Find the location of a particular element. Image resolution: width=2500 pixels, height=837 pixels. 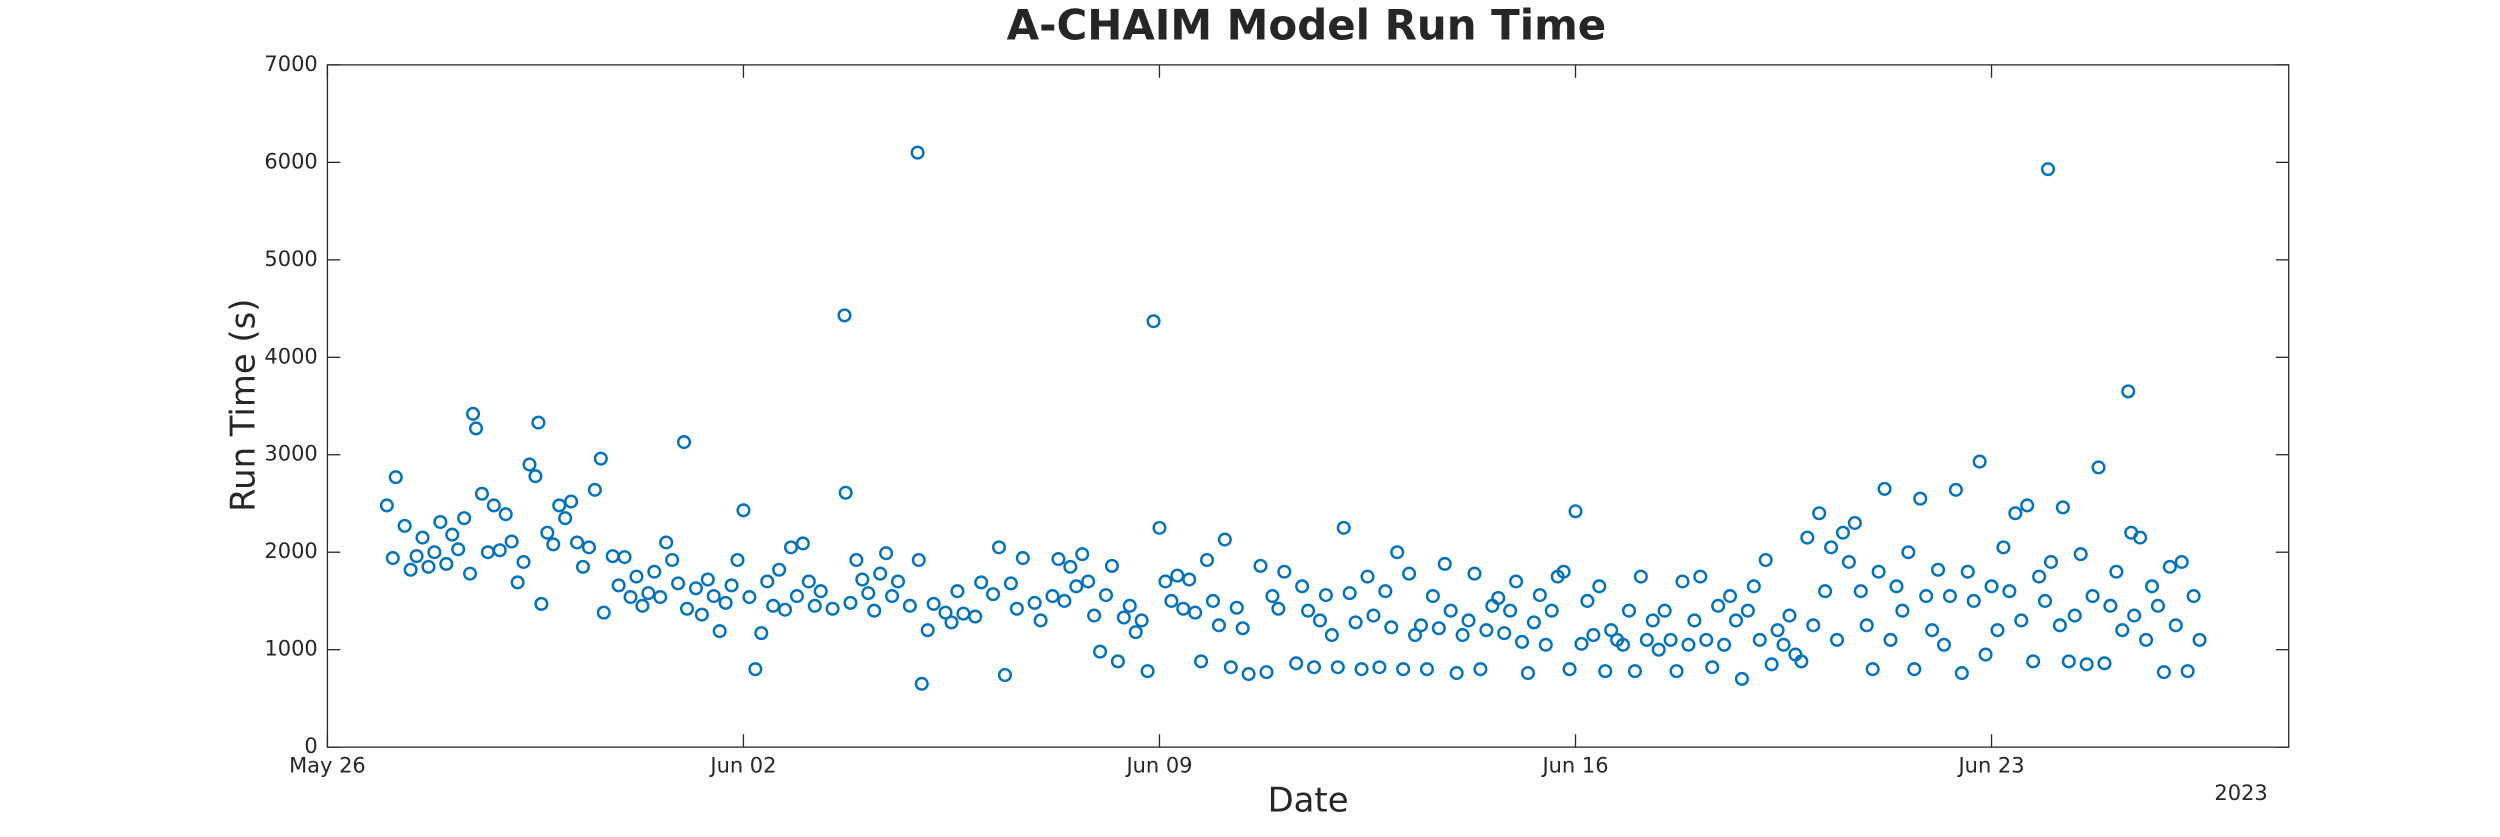

y-tick-label: 0 is located at coordinates (310, 746).